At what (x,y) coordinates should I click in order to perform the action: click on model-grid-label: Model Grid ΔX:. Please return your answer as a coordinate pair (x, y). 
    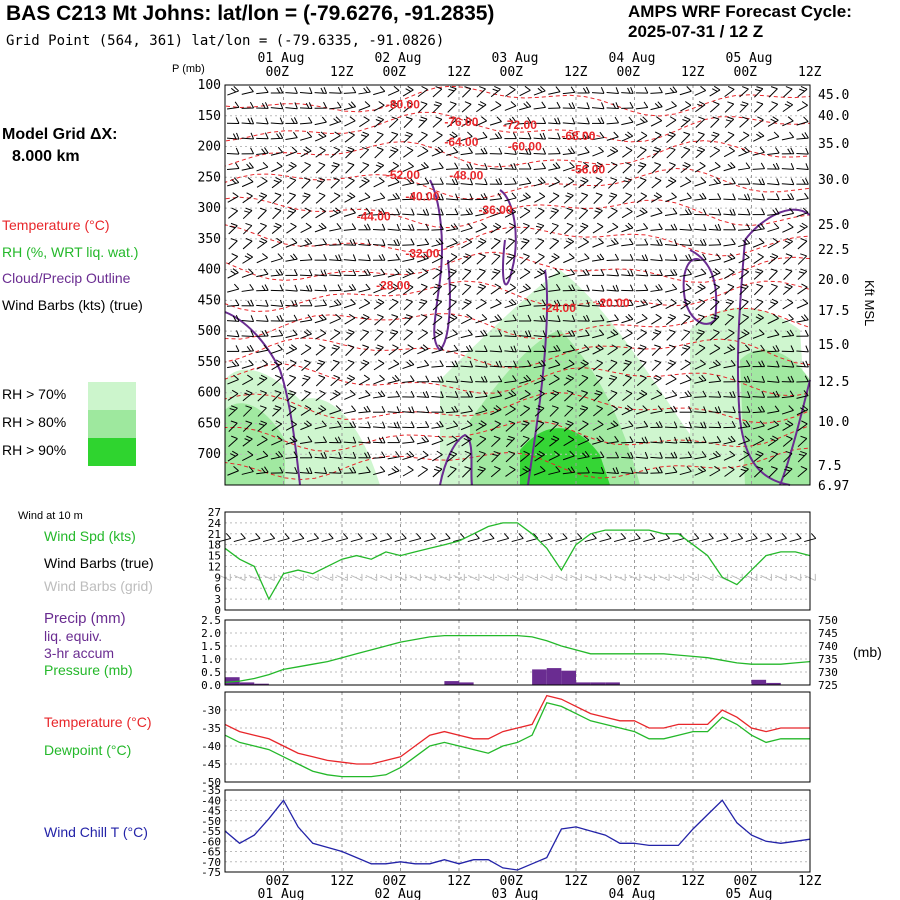
    Looking at the image, I should click on (60, 134).